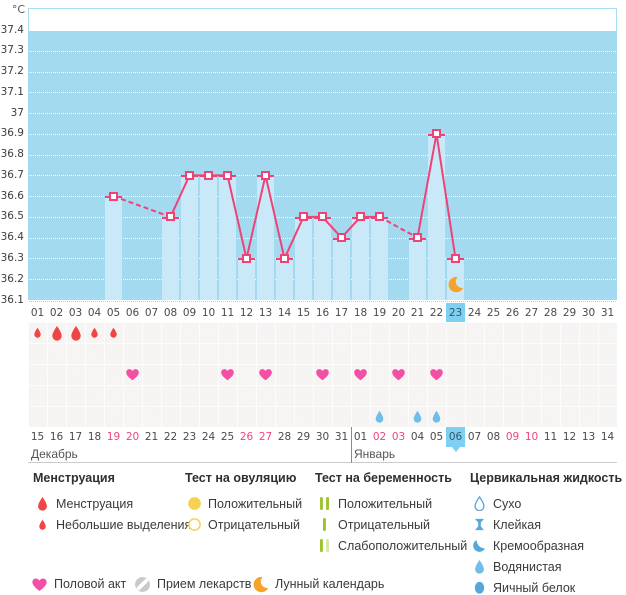 The image size is (626, 595). I want to click on calendar-date-cell: 21, so click(151, 437).